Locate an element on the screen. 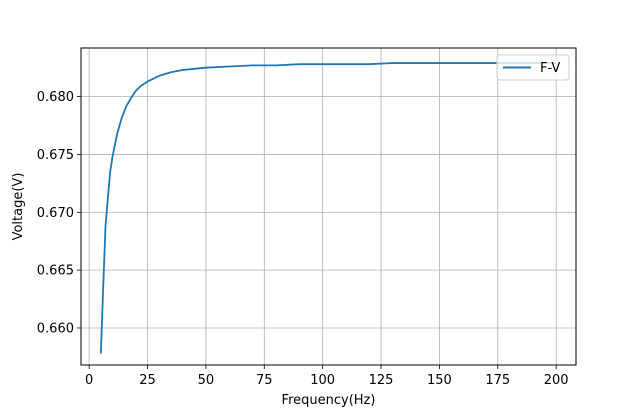 This screenshot has height=409, width=640. y-tick-label: 0.680 is located at coordinates (55, 97).